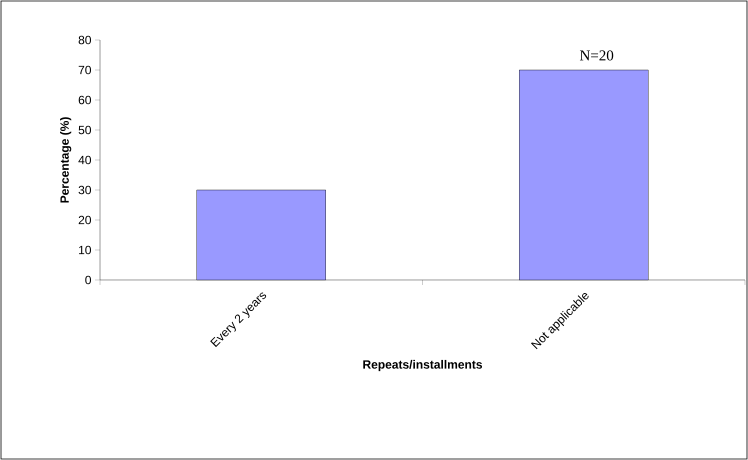 This screenshot has height=460, width=748. I want to click on y-tick-label: 50, so click(85, 130).